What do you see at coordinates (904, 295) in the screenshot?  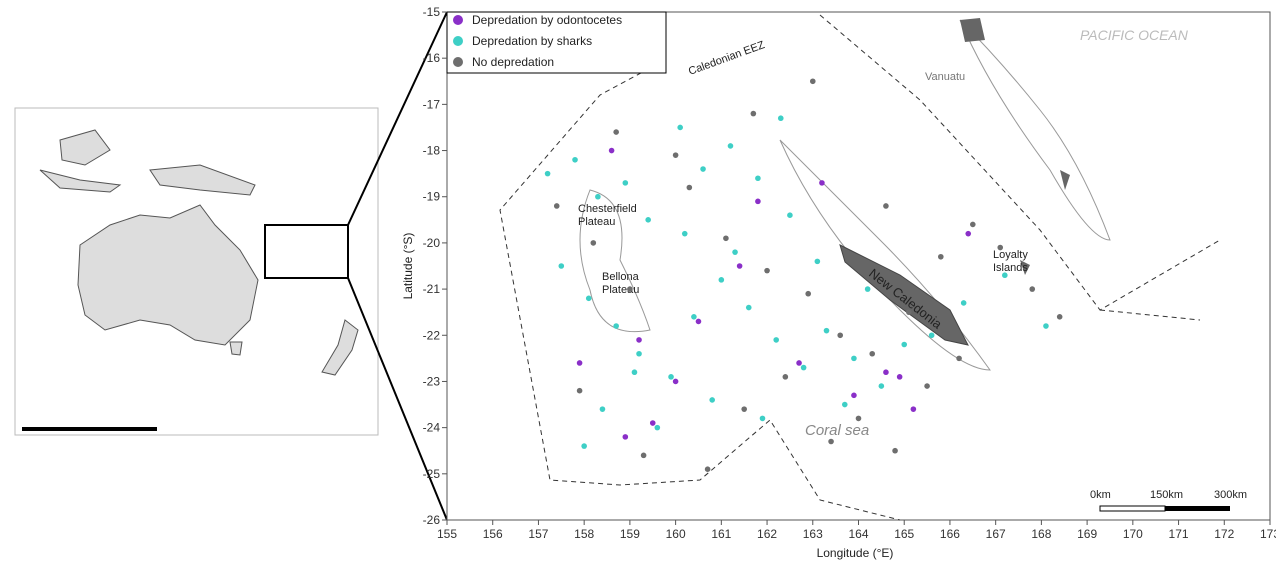 I see `new-caledonia-island` at bounding box center [904, 295].